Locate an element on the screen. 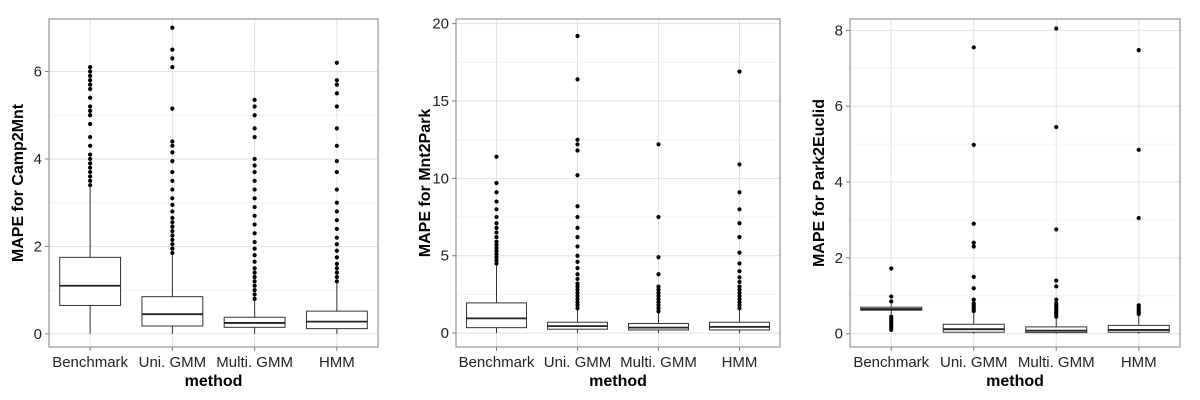 The image size is (1200, 400). y-axis-title: MAPE for Park2Euclid is located at coordinates (819, 183).